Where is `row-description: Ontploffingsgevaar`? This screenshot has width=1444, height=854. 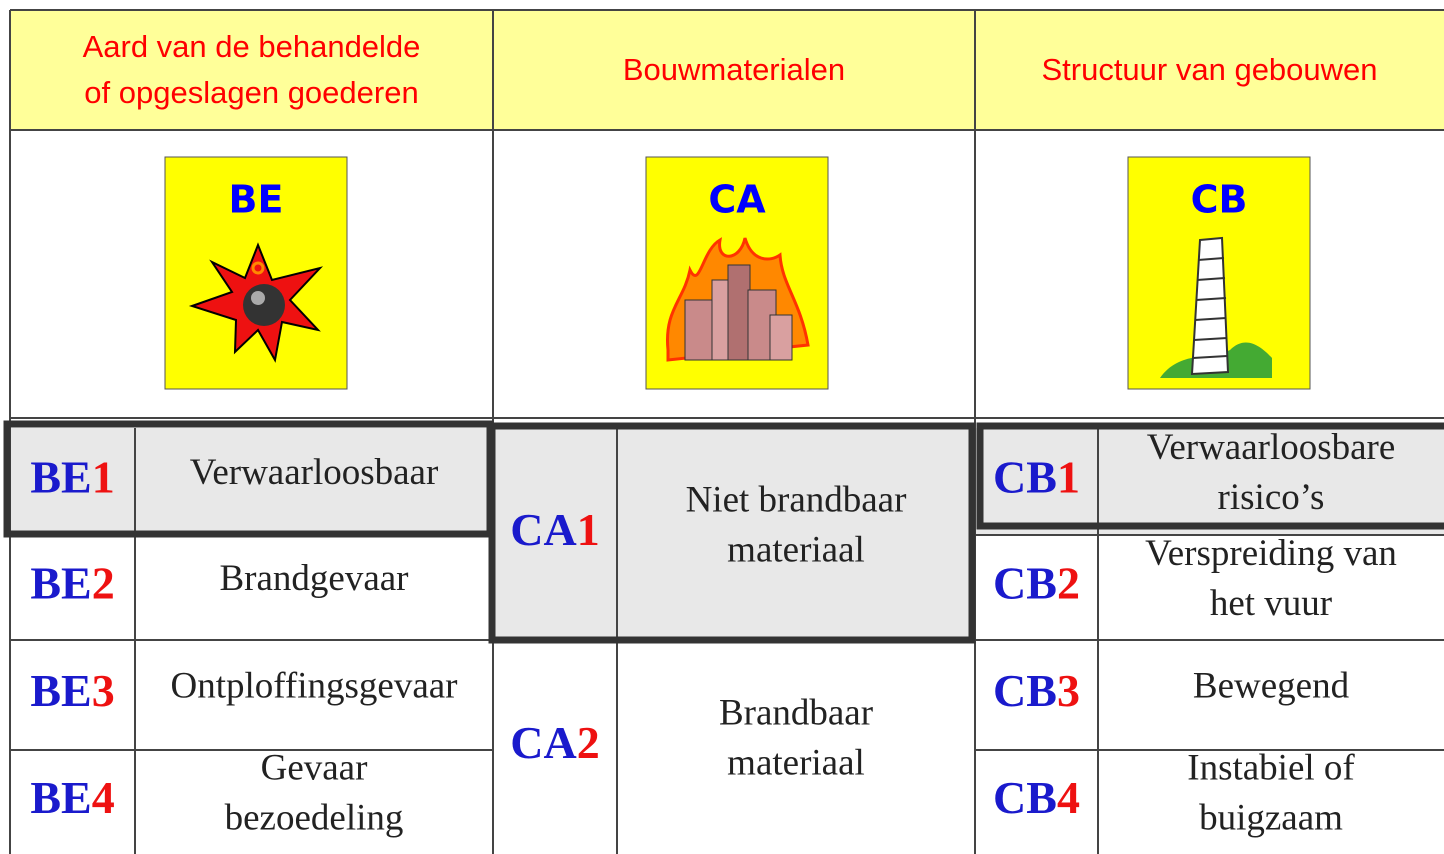 row-description: Ontploffingsgevaar is located at coordinates (313, 685).